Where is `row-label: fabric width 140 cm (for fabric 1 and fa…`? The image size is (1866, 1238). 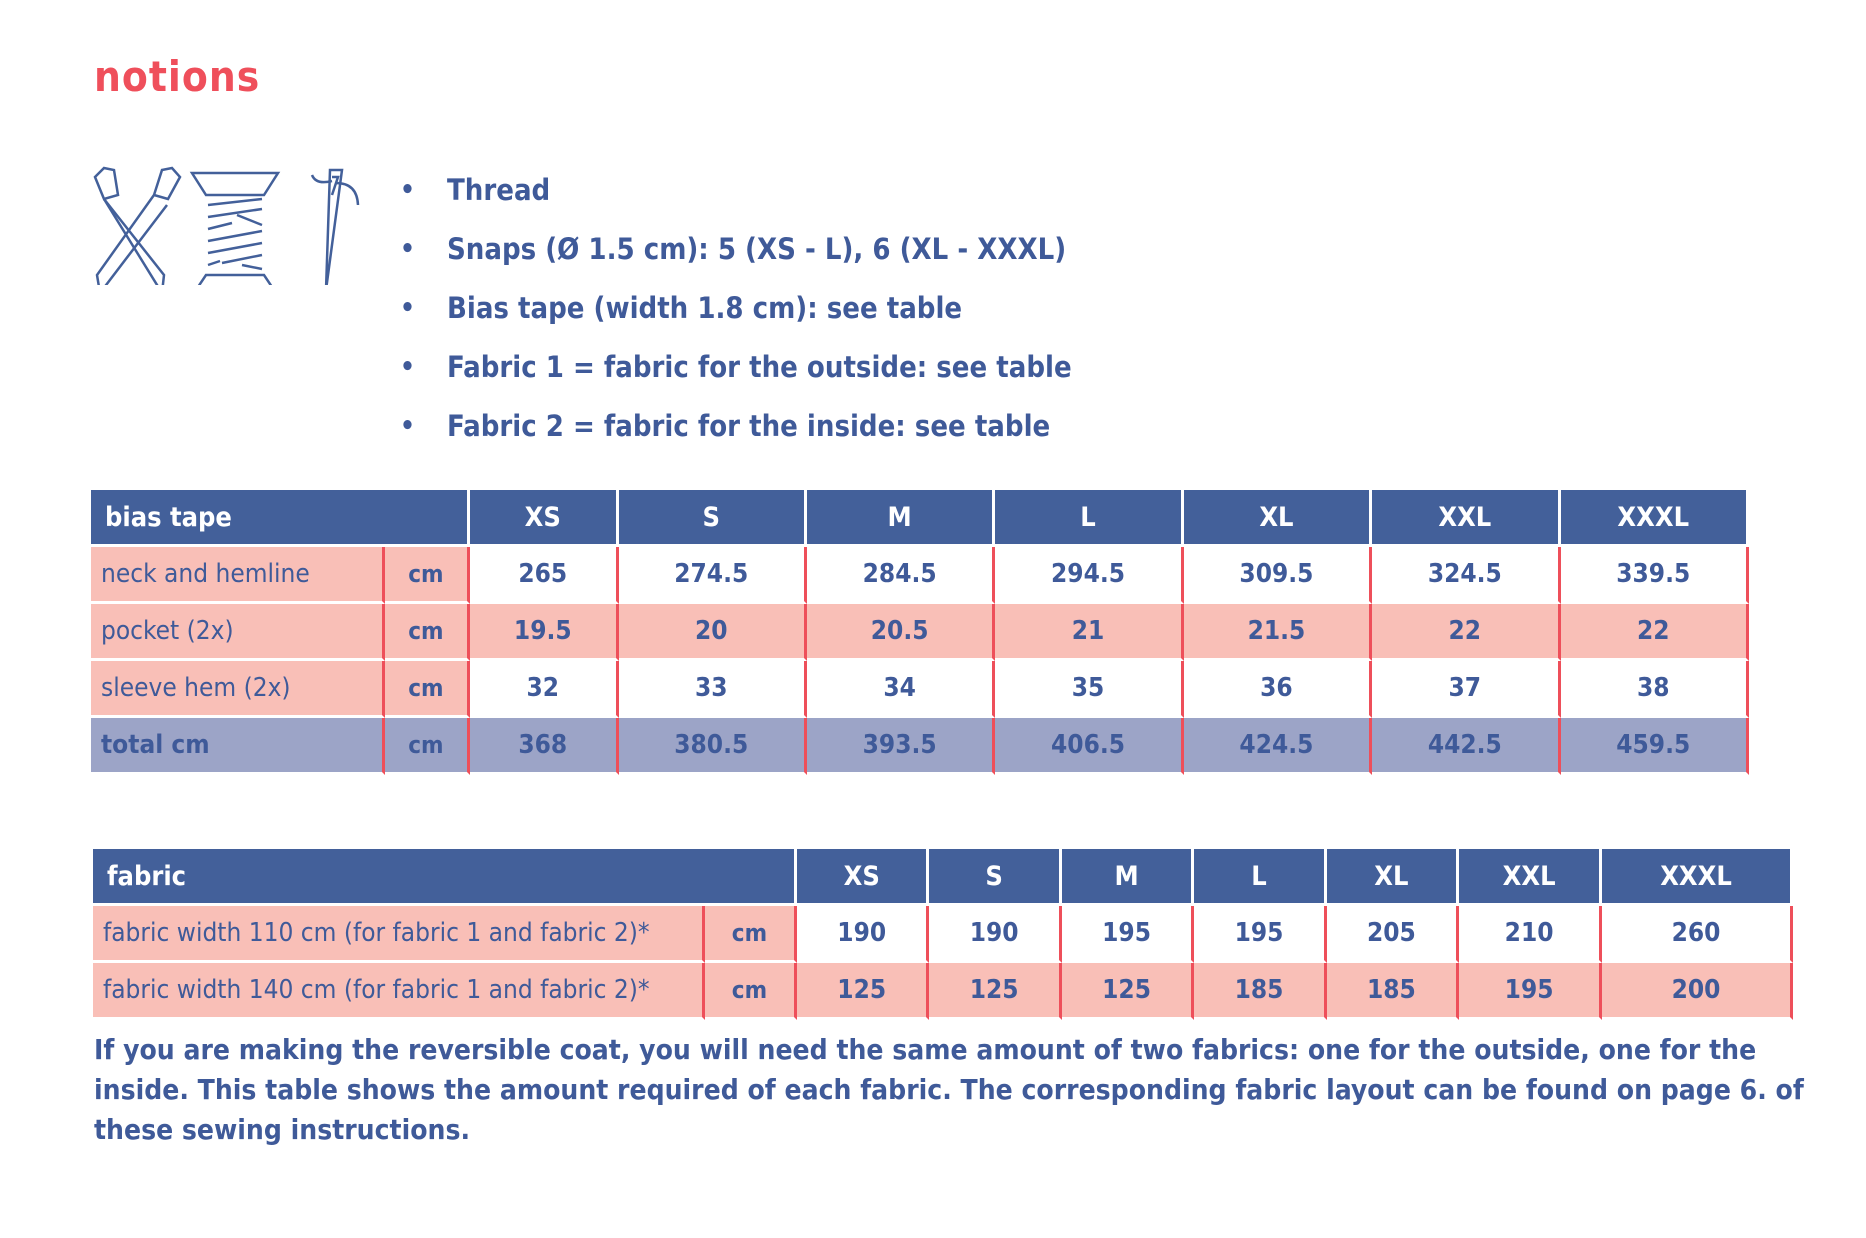
row-label: fabric width 140 cm (for fabric 1 and fa… is located at coordinates (399, 991).